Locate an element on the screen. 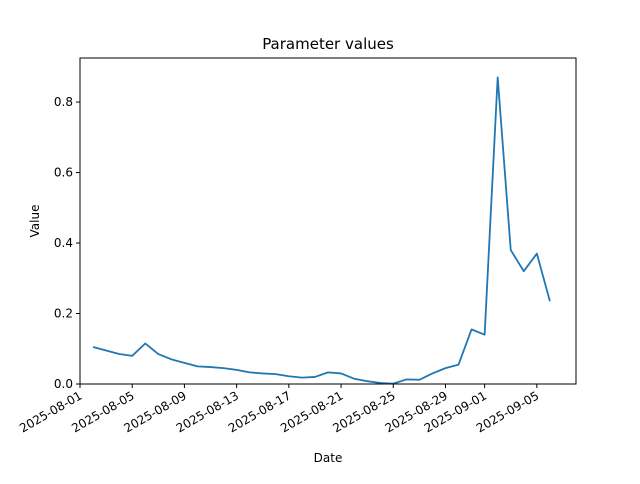  y-tick-label: 0.8 is located at coordinates (63, 102).